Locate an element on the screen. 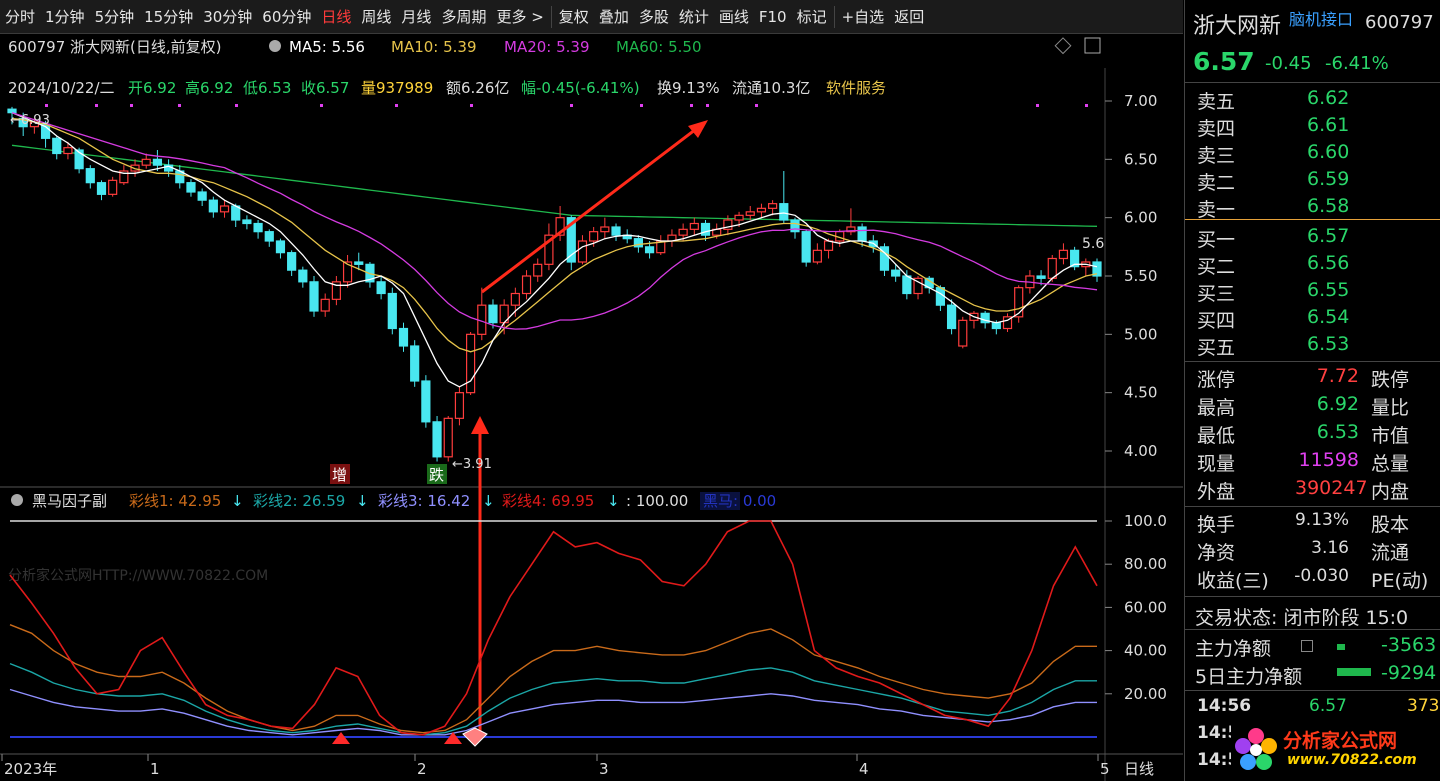 This screenshot has width=1440, height=781. time-label: 2023年 is located at coordinates (30, 769).